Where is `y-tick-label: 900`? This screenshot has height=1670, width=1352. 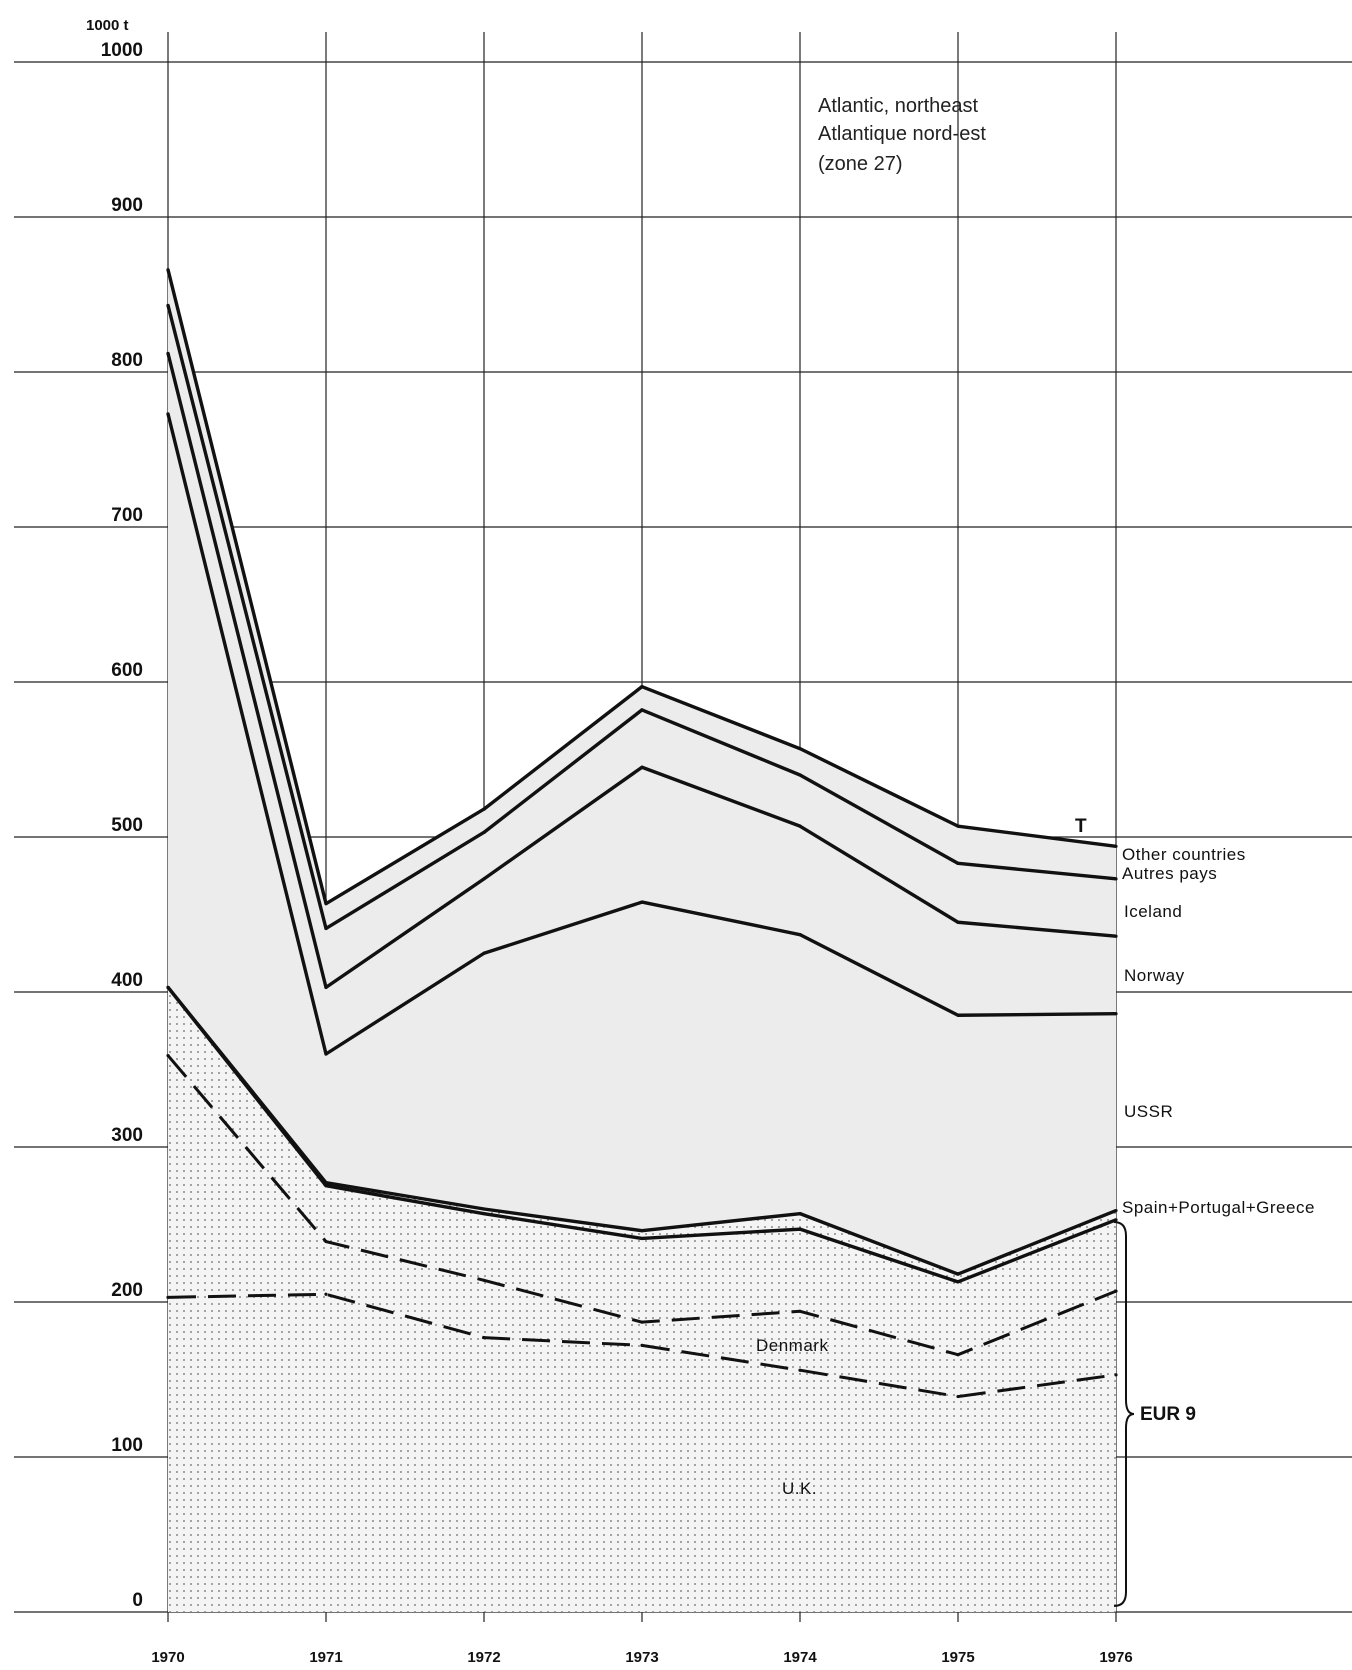 y-tick-label: 900 is located at coordinates (127, 205).